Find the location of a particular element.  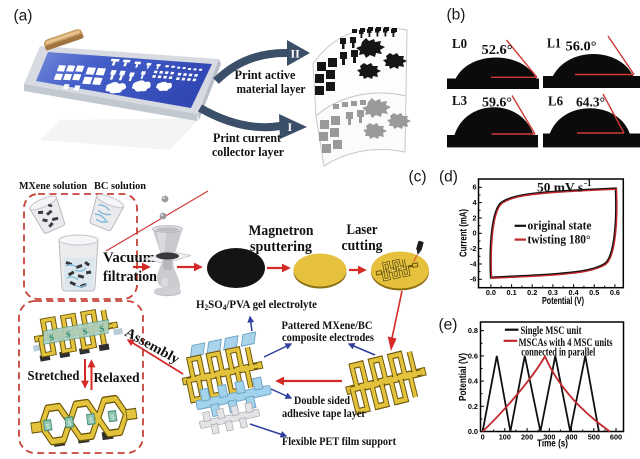

svg-text: MXene solution is located at coordinates (53, 186).